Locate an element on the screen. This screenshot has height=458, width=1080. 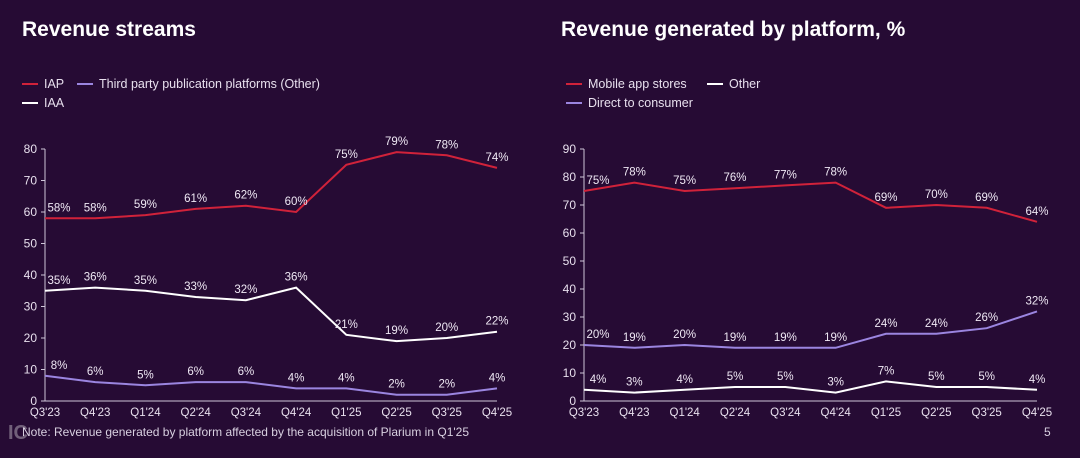
x-tick-label: Q2'24 is located at coordinates (735, 413).